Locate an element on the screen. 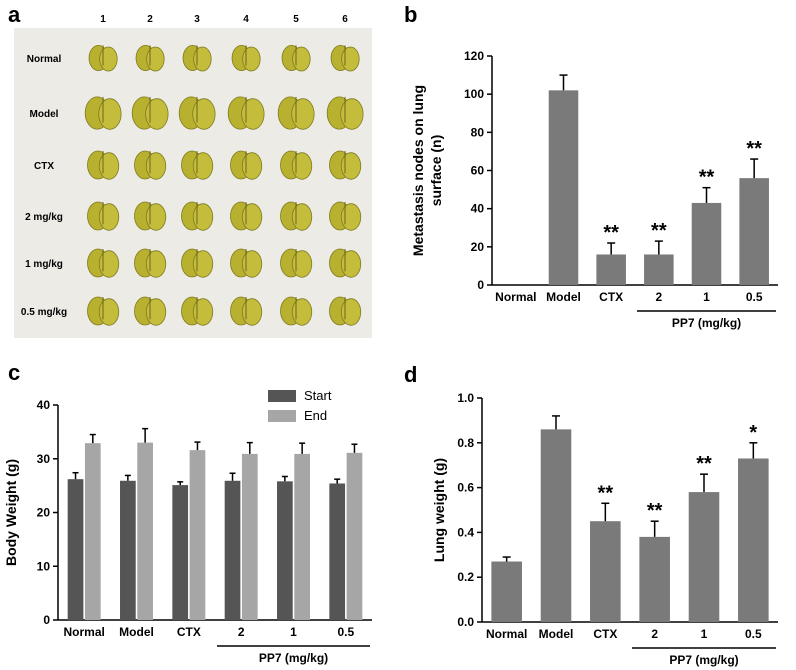 Image resolution: width=796 pixels, height=670 pixels. photo-row-label: Normal is located at coordinates (44, 59).